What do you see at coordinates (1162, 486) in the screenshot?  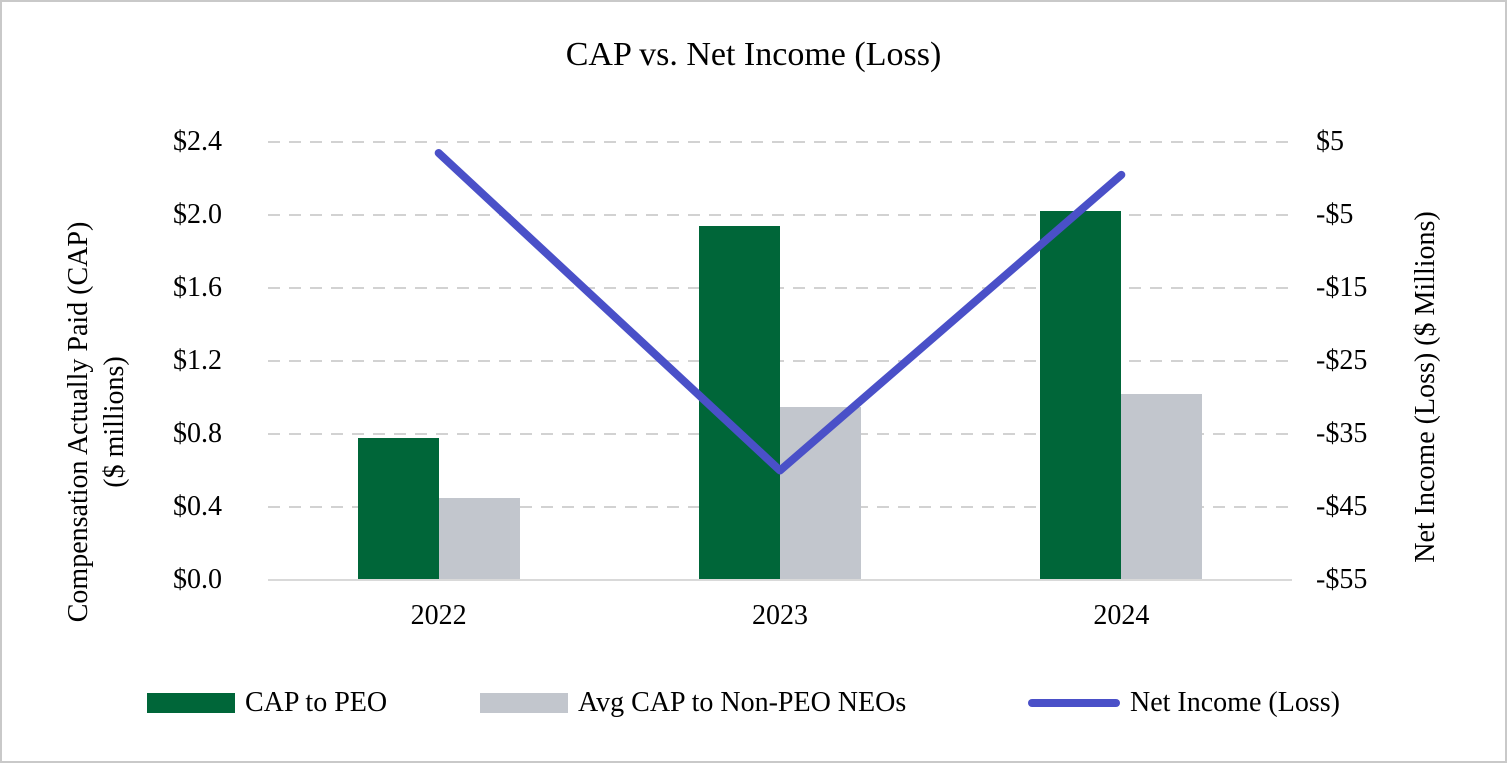 I see `bar-2024-avg-cap-non-peo-neos` at bounding box center [1162, 486].